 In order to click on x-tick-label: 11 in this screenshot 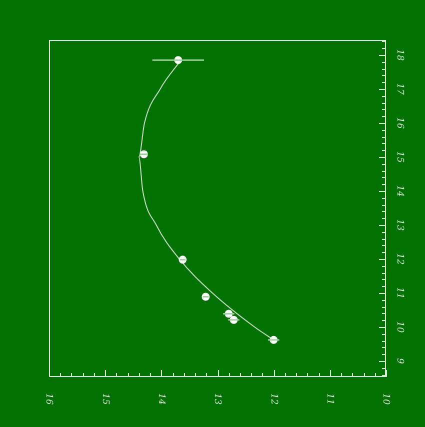, I will do `click(329, 399)`.